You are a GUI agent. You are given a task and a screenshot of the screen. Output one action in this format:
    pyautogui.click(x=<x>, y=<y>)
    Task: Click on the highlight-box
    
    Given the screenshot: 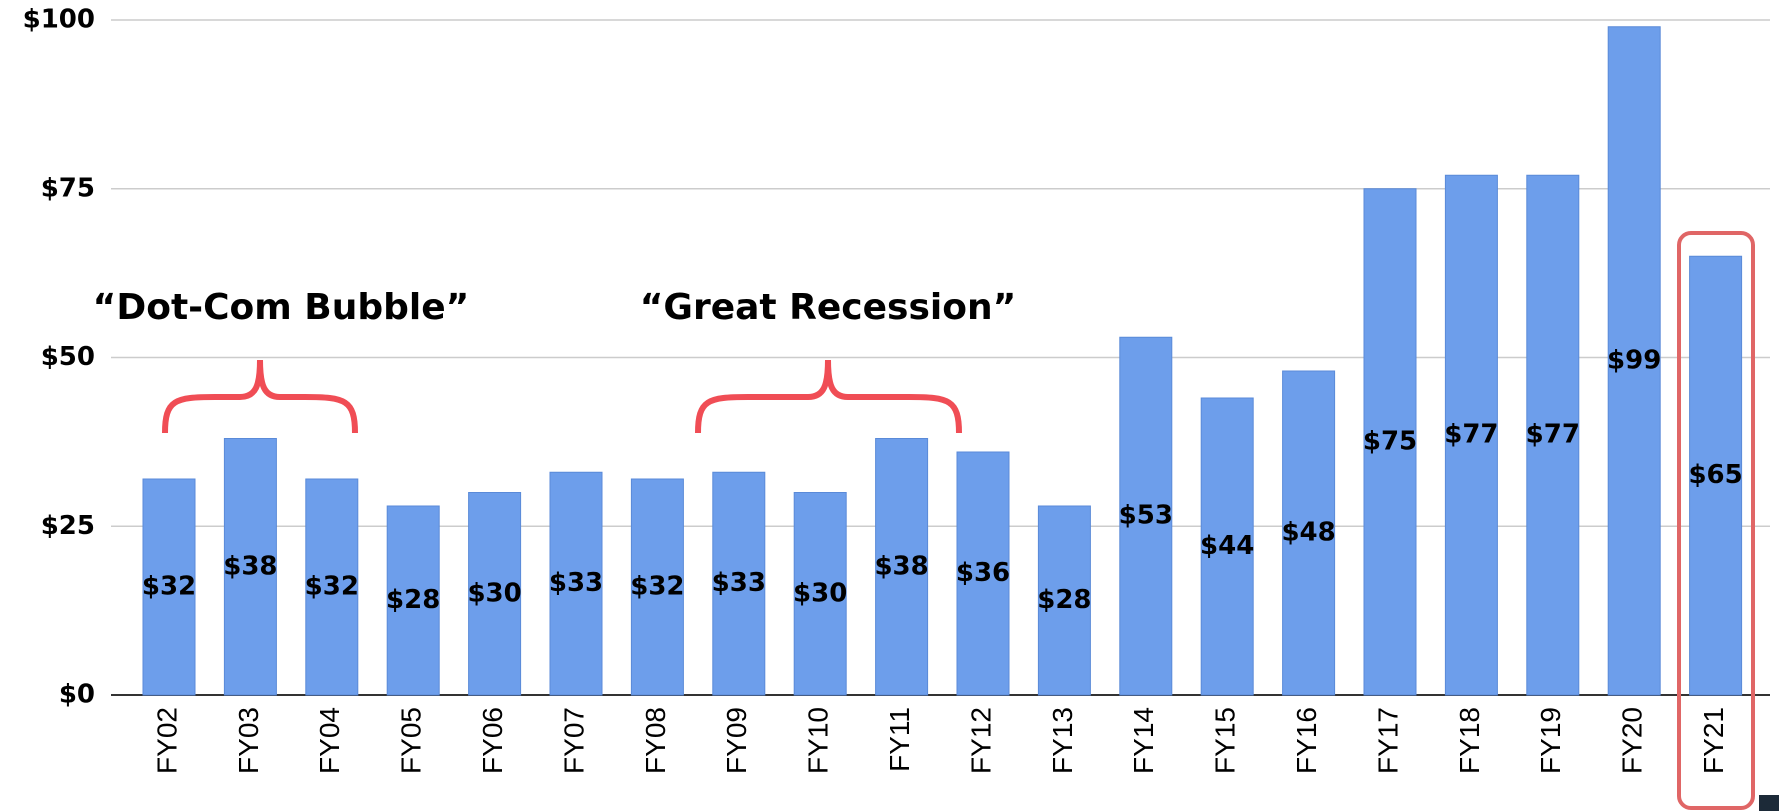 What is the action you would take?
    pyautogui.click(x=1716, y=520)
    